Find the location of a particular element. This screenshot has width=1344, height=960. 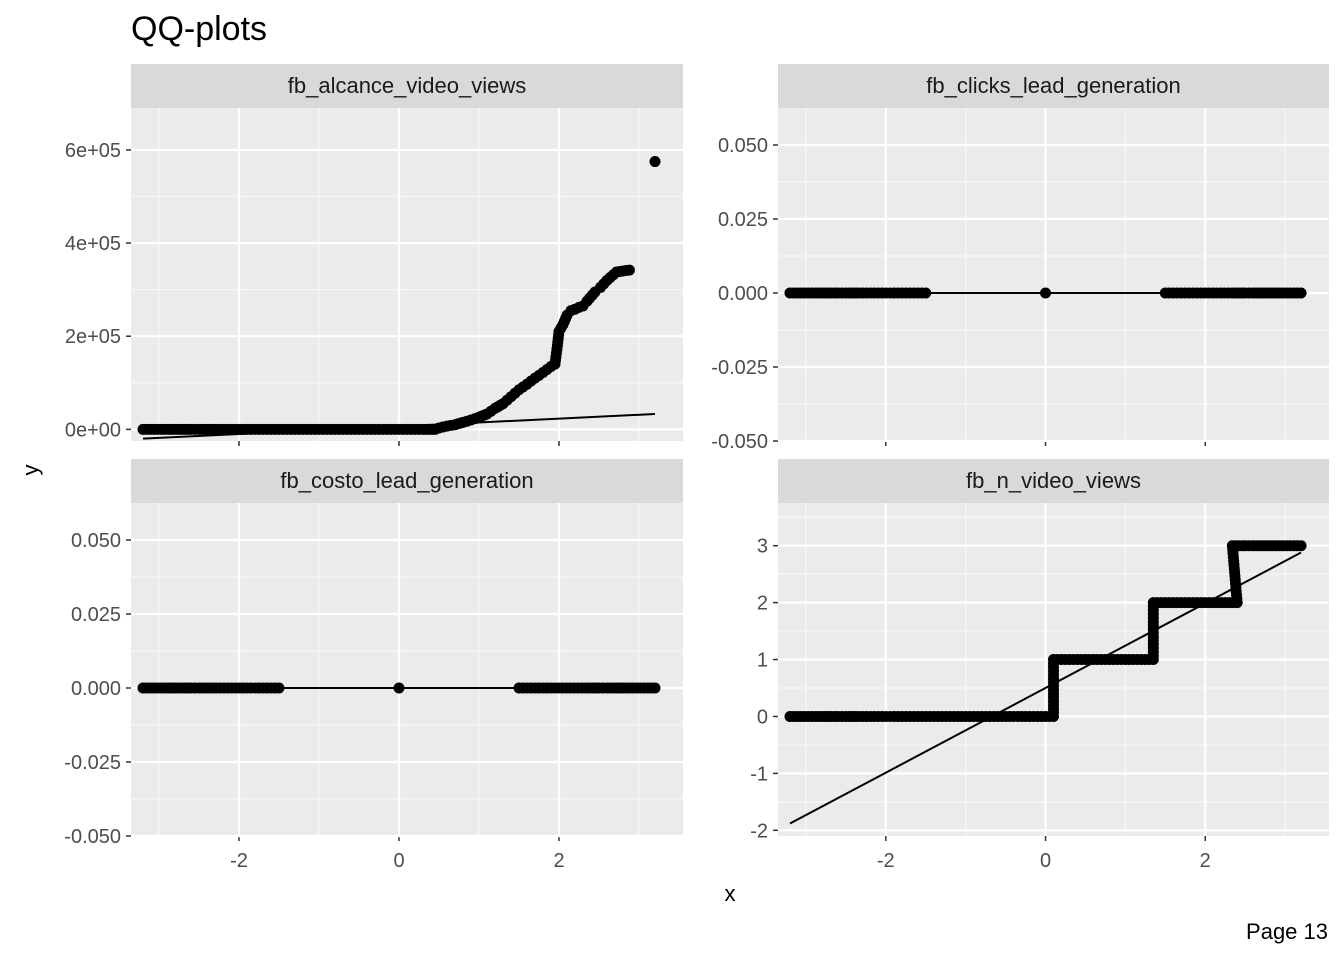

y-tick-label: -1 is located at coordinates (759, 774).